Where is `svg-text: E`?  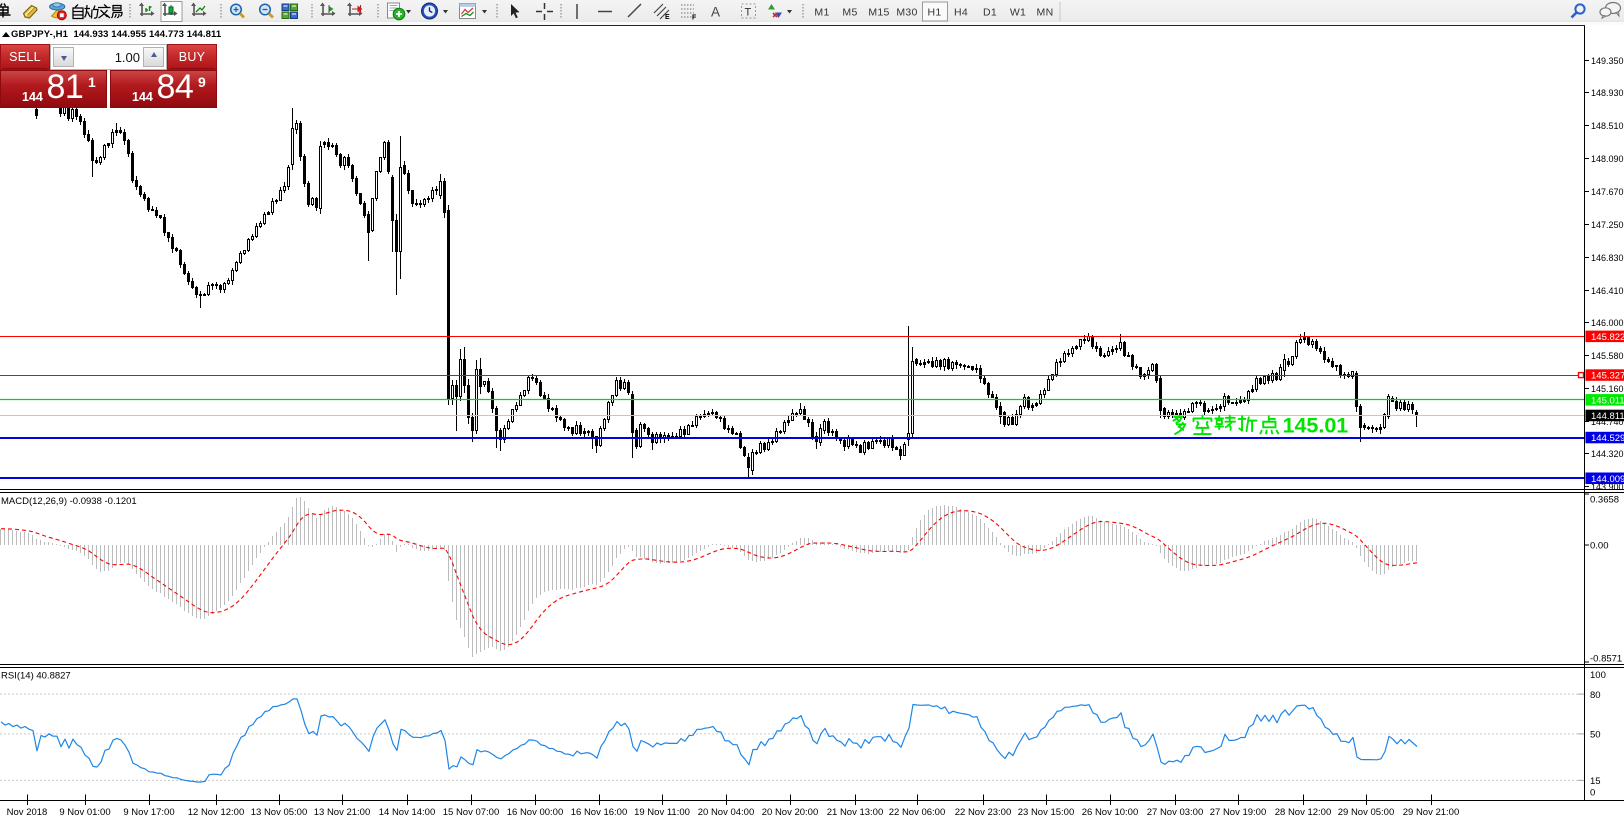
svg-text: E is located at coordinates (667, 17).